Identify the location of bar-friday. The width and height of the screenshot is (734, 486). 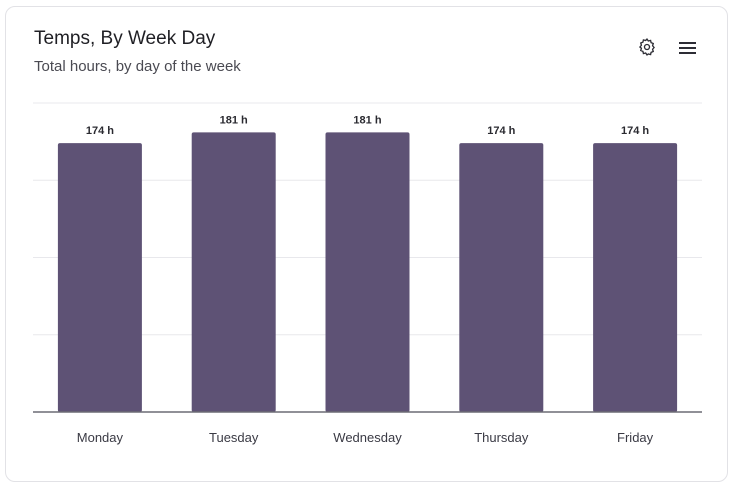
(635, 278).